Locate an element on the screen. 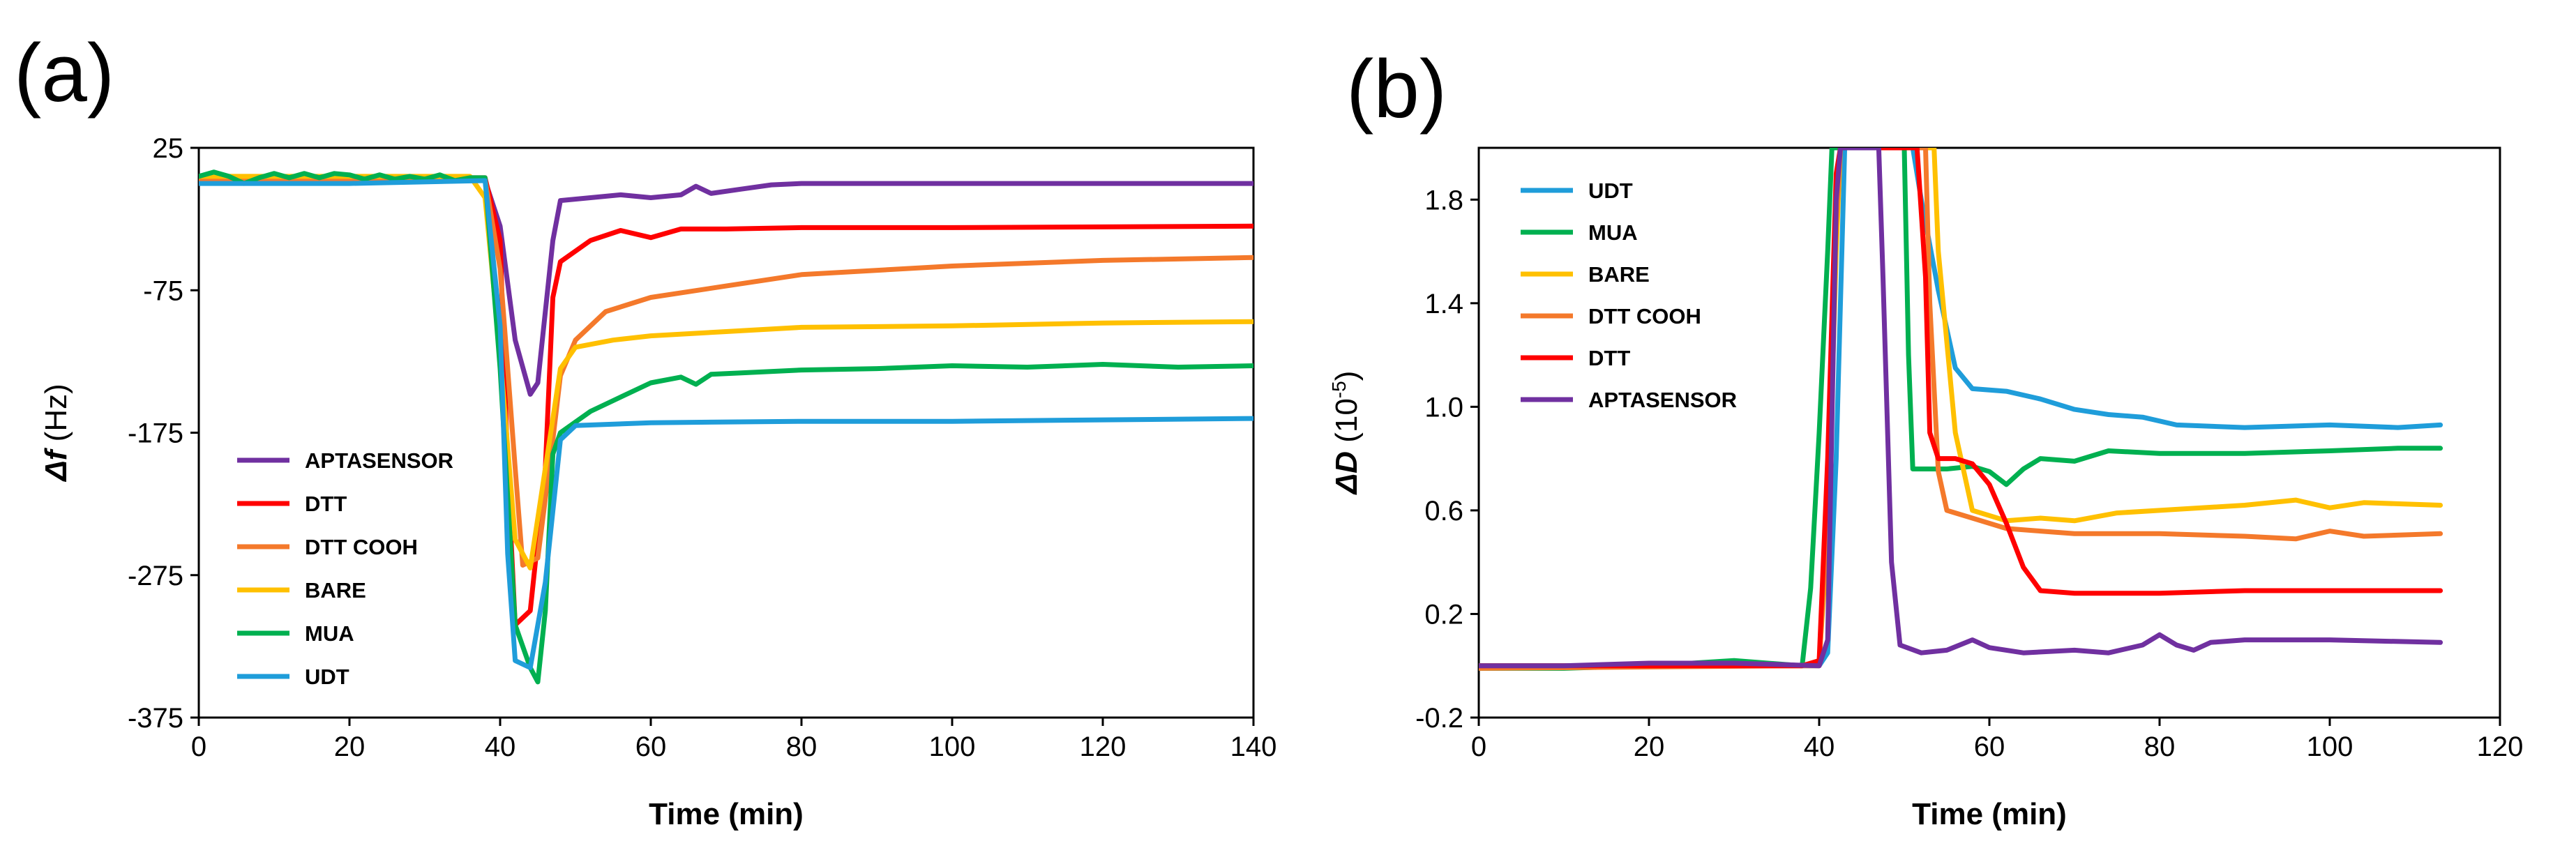 Image resolution: width=2576 pixels, height=864 pixels. panel-b-y-axis-title: ΔD (10-5) is located at coordinates (1346, 433).